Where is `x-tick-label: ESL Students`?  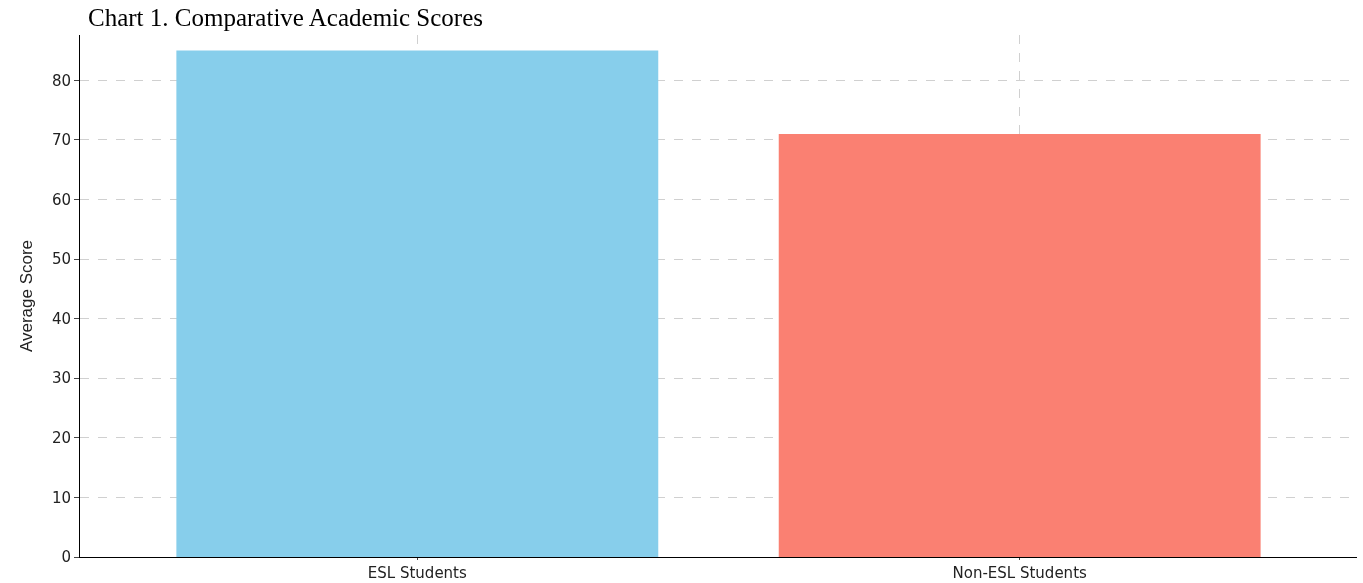 x-tick-label: ESL Students is located at coordinates (417, 573).